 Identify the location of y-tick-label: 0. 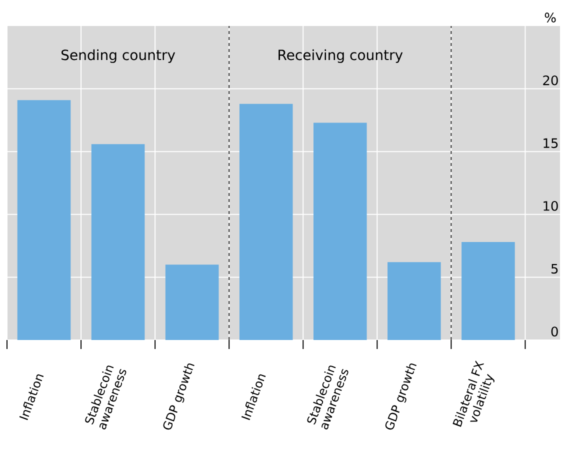
(554, 331).